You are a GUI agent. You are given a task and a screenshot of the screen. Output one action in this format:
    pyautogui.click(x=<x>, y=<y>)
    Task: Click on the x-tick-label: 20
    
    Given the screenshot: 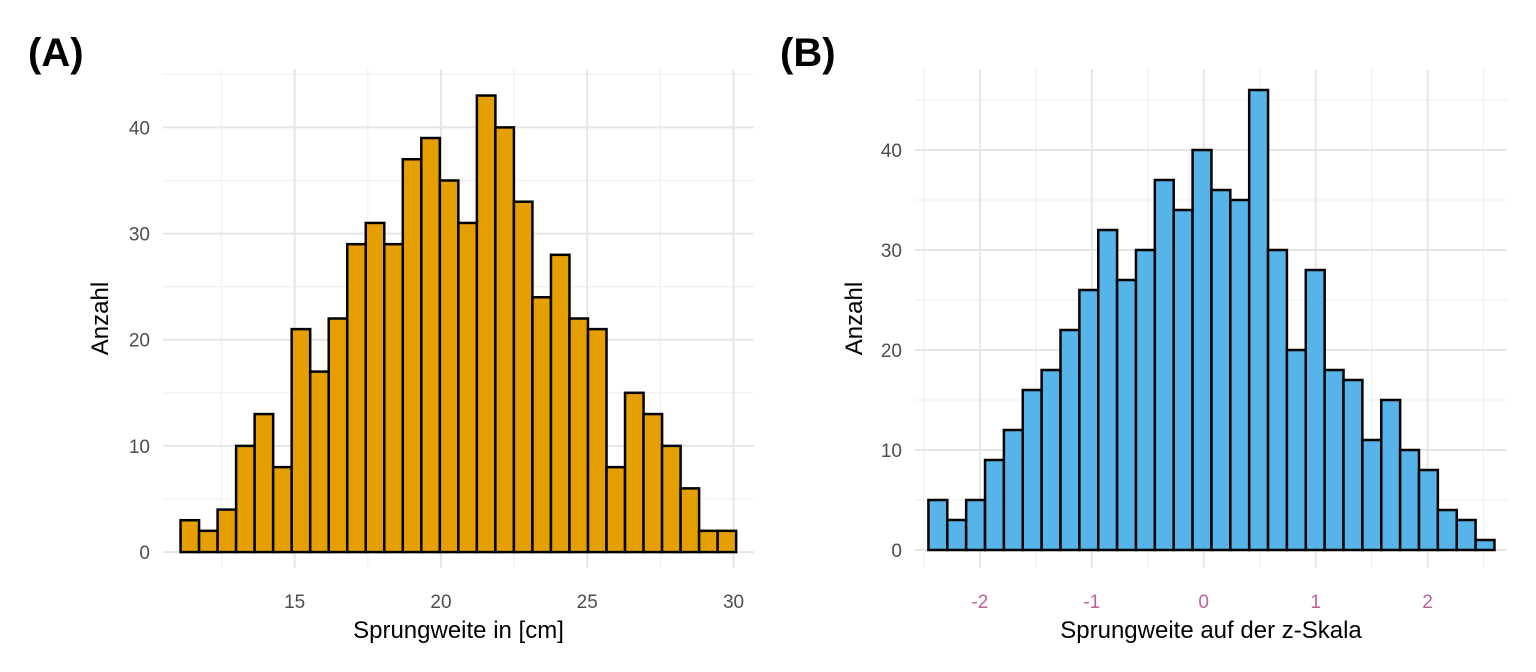 What is the action you would take?
    pyautogui.click(x=440, y=602)
    